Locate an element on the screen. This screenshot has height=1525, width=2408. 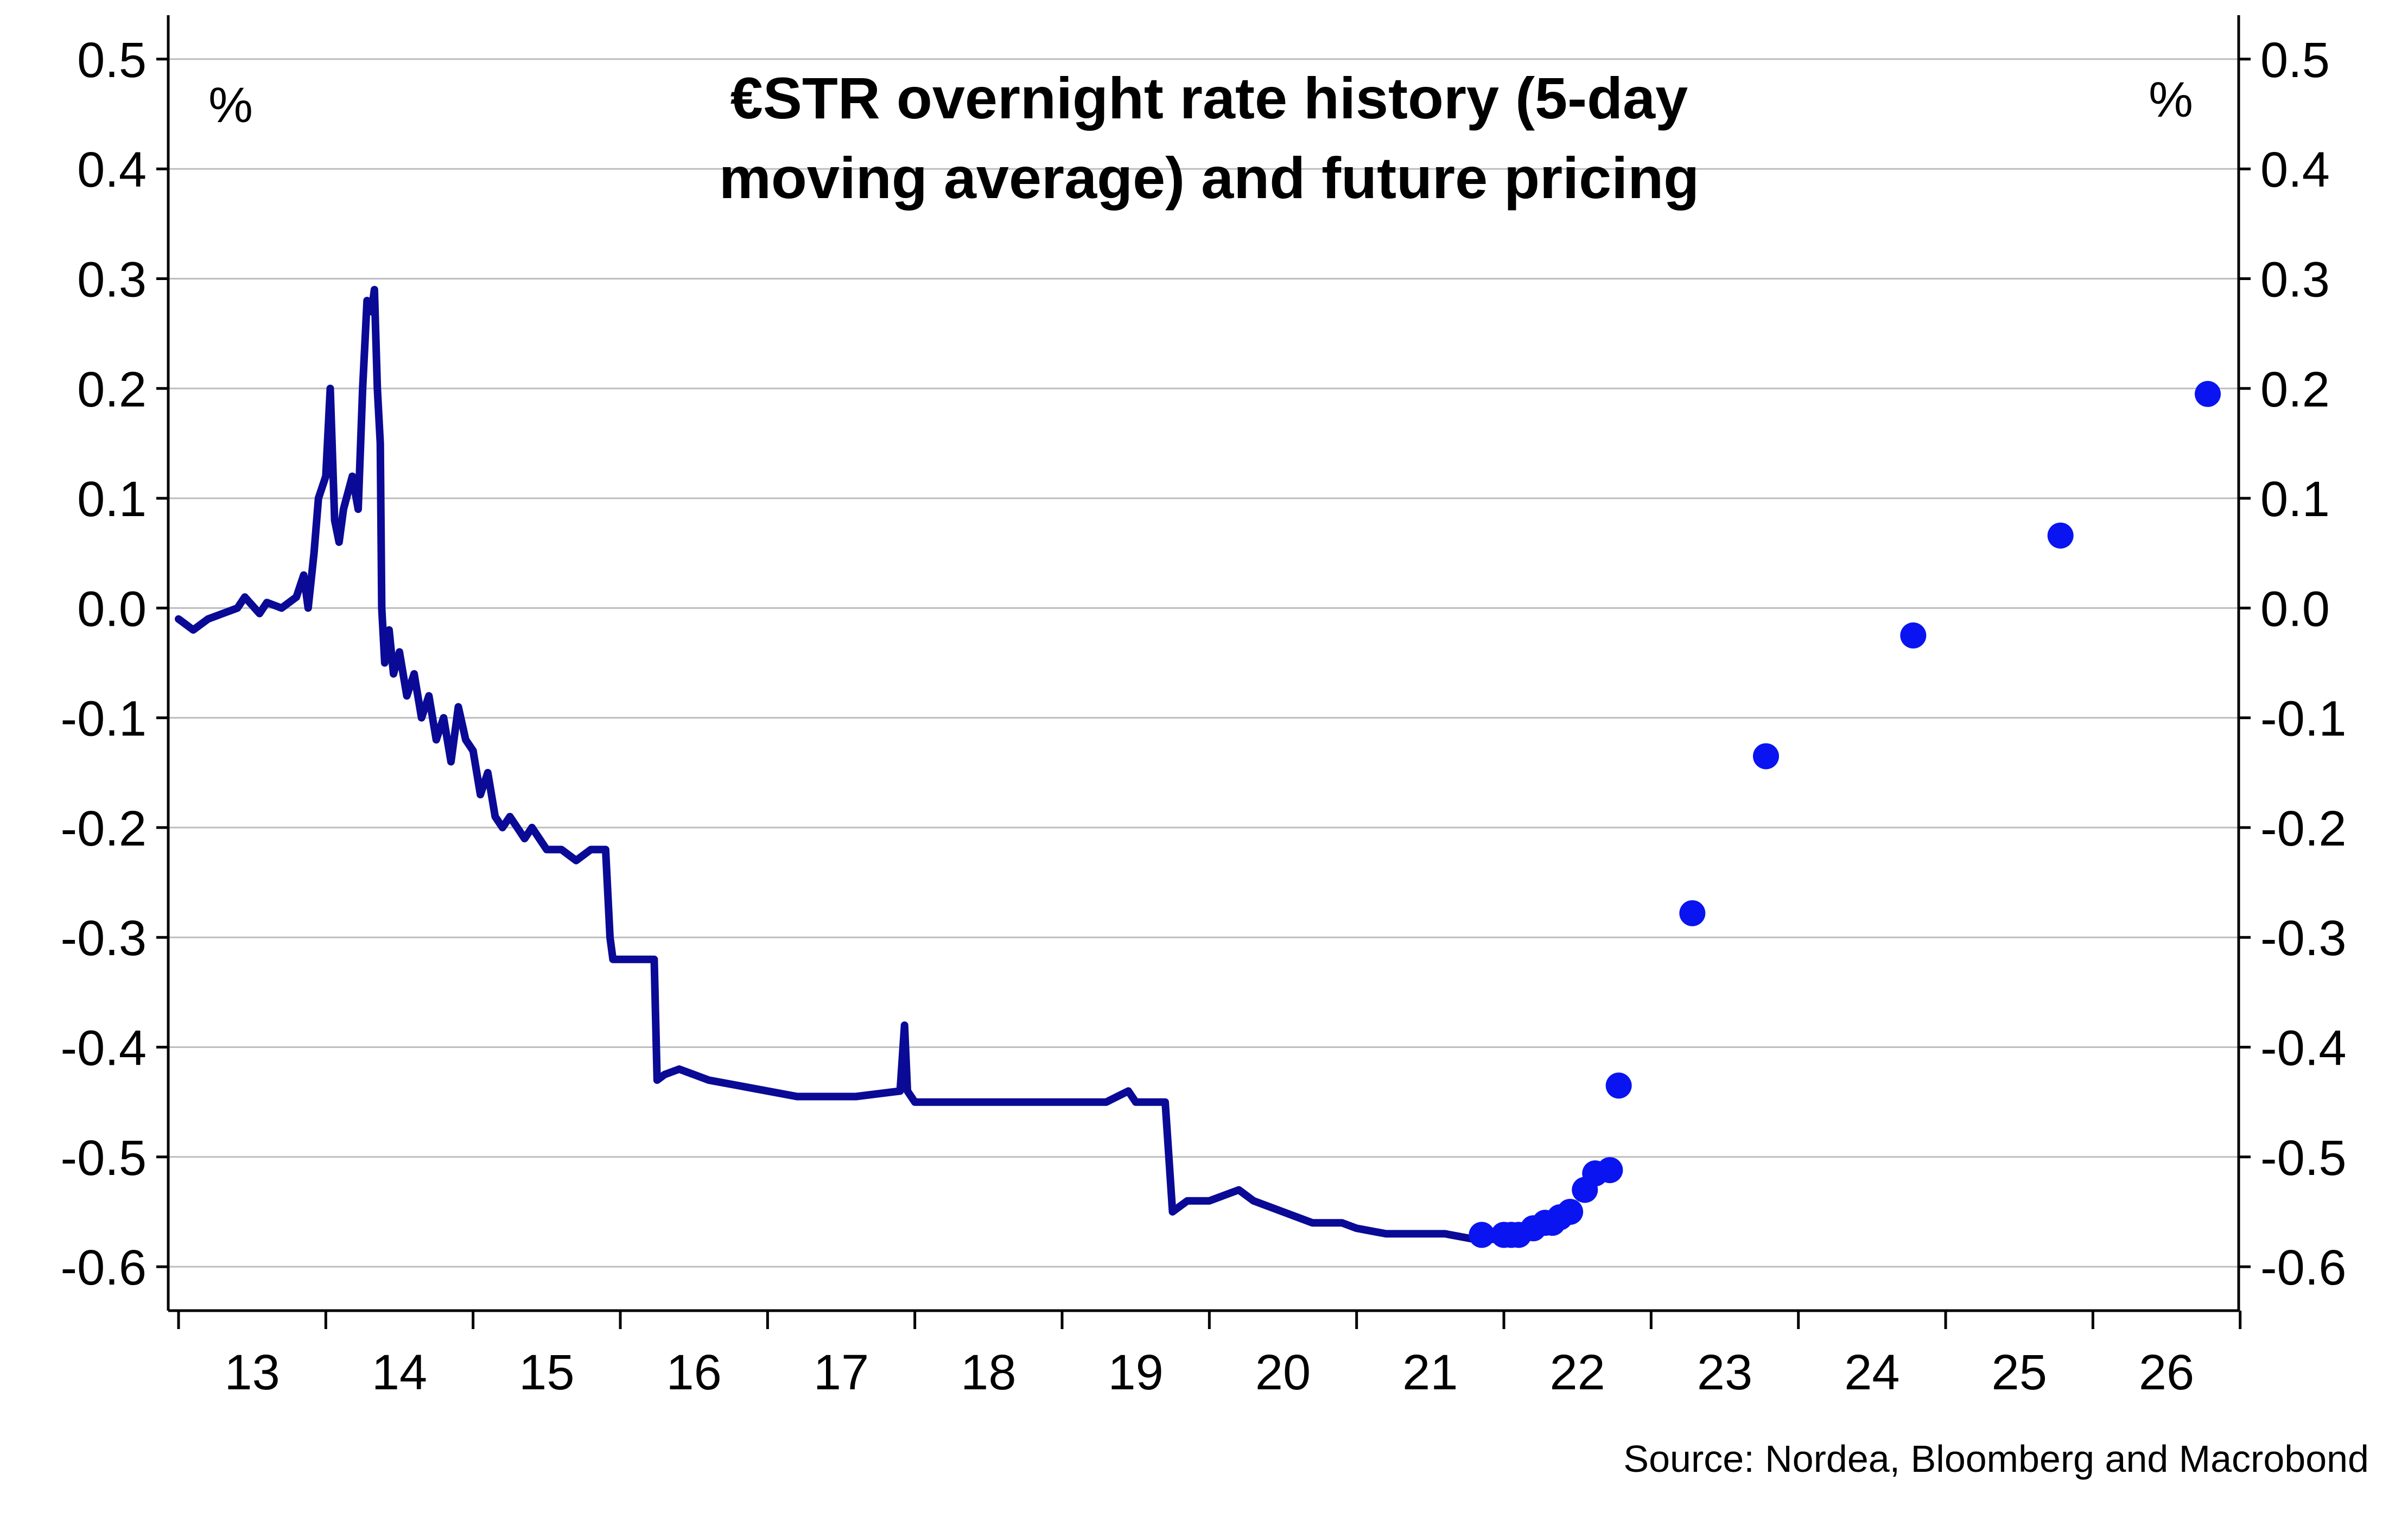
x-tick-label: 25 is located at coordinates (2019, 1372).